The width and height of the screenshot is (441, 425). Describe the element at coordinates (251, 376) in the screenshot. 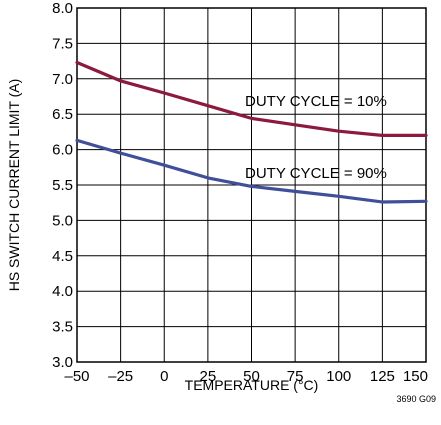

I see `x-tick-label: 50` at that location.